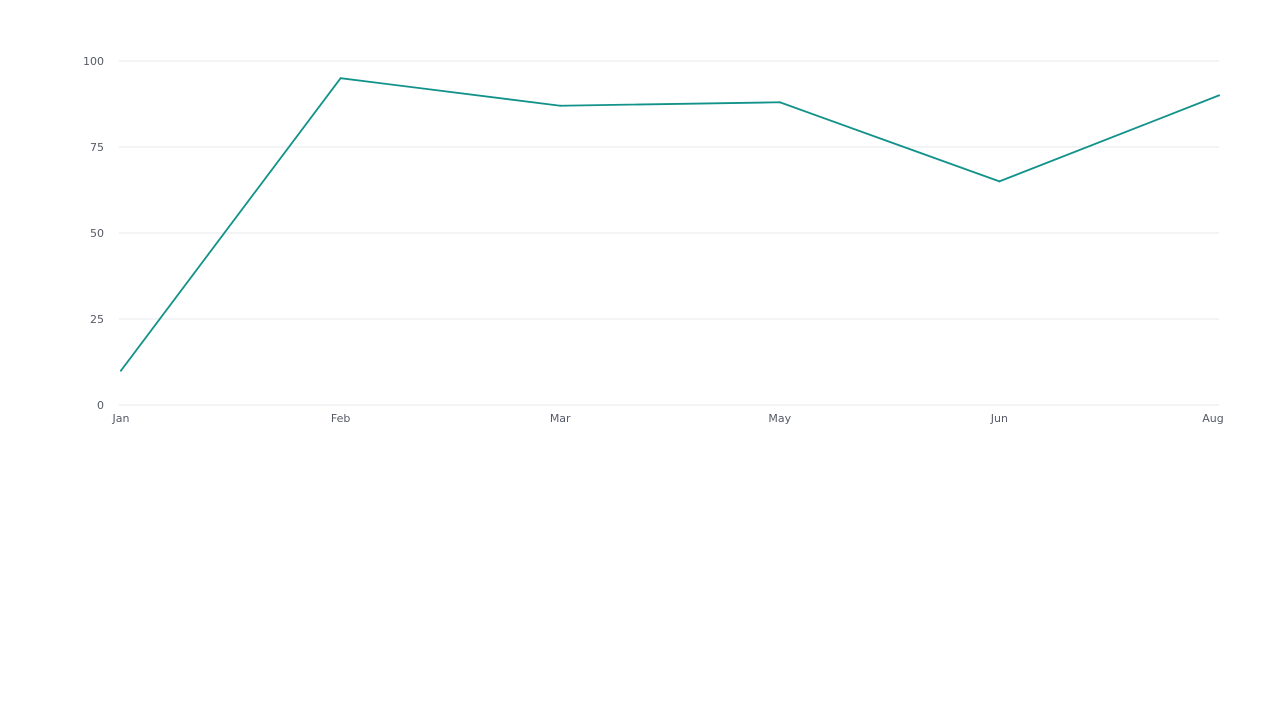  Describe the element at coordinates (121, 418) in the screenshot. I see `x-tick-label: Jan` at that location.